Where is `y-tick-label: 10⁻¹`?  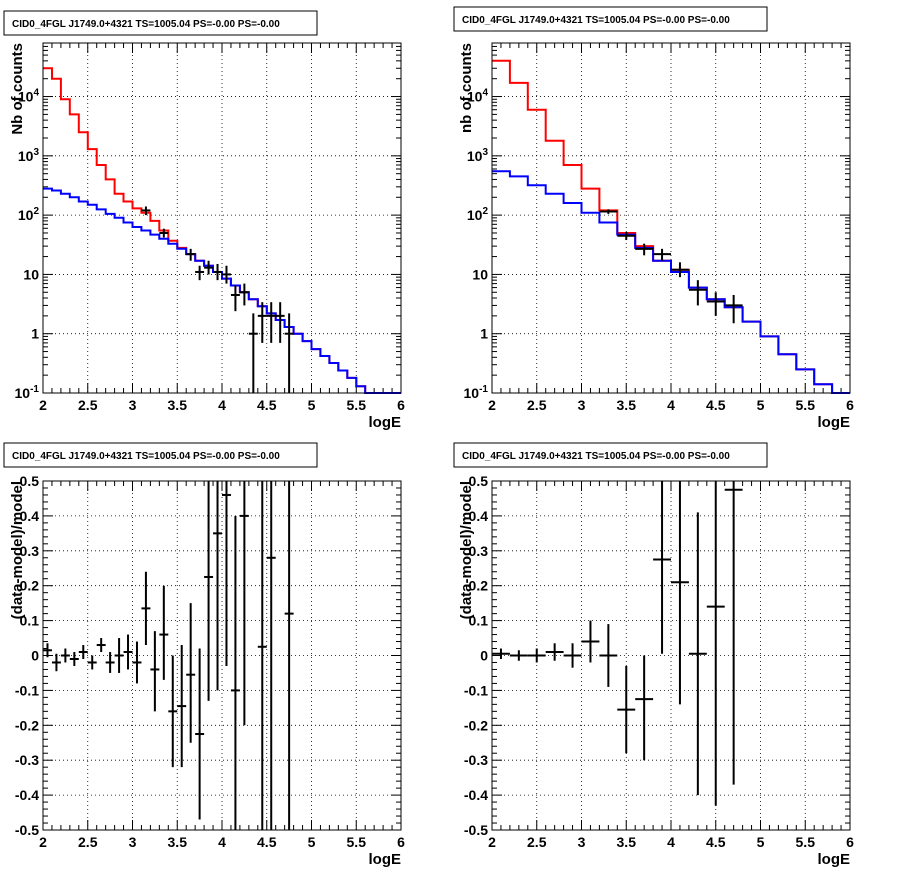 y-tick-label: 10⁻¹ is located at coordinates (27, 392).